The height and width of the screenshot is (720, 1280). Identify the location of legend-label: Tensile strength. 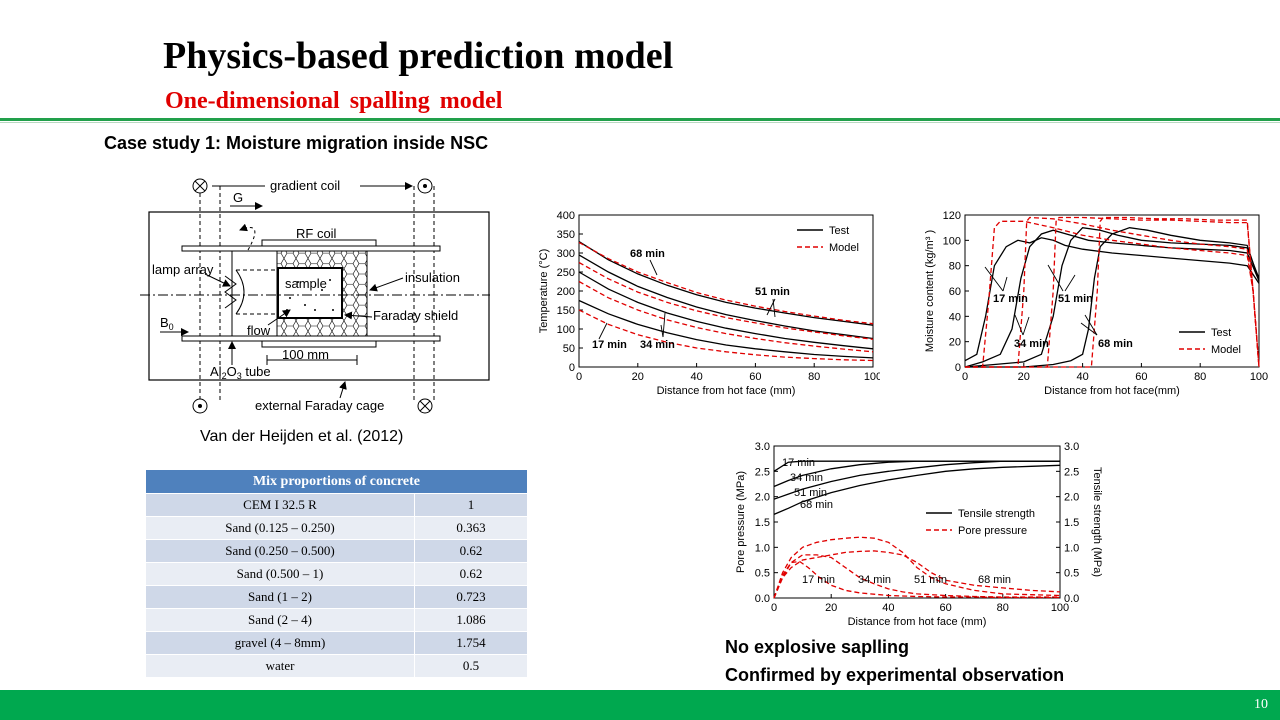
(996, 514).